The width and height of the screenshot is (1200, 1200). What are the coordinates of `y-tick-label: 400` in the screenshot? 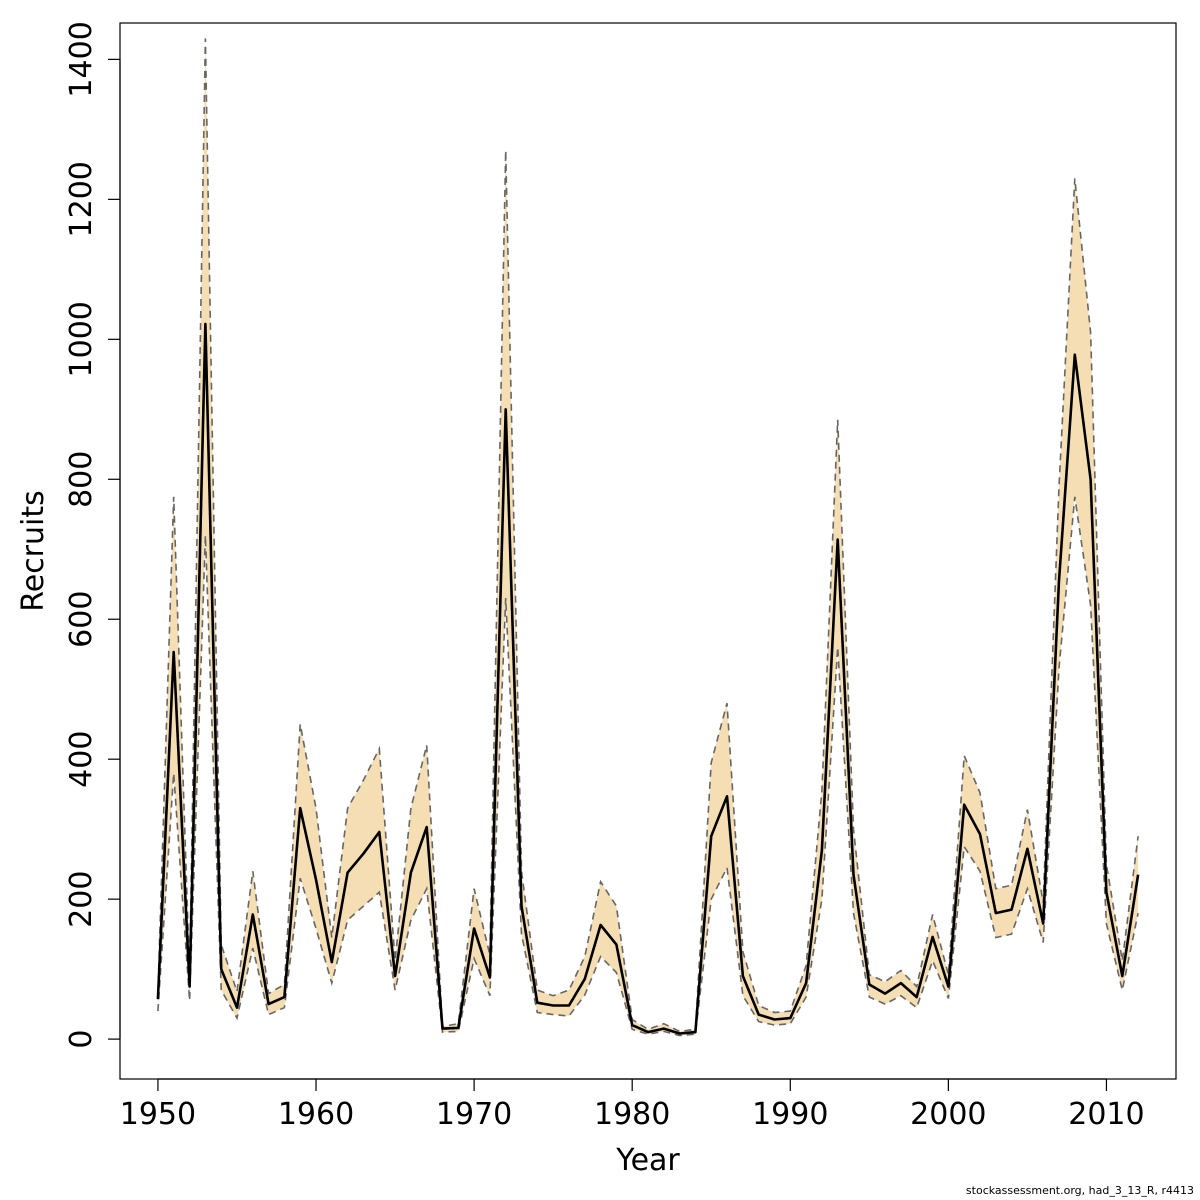 It's located at (81, 759).